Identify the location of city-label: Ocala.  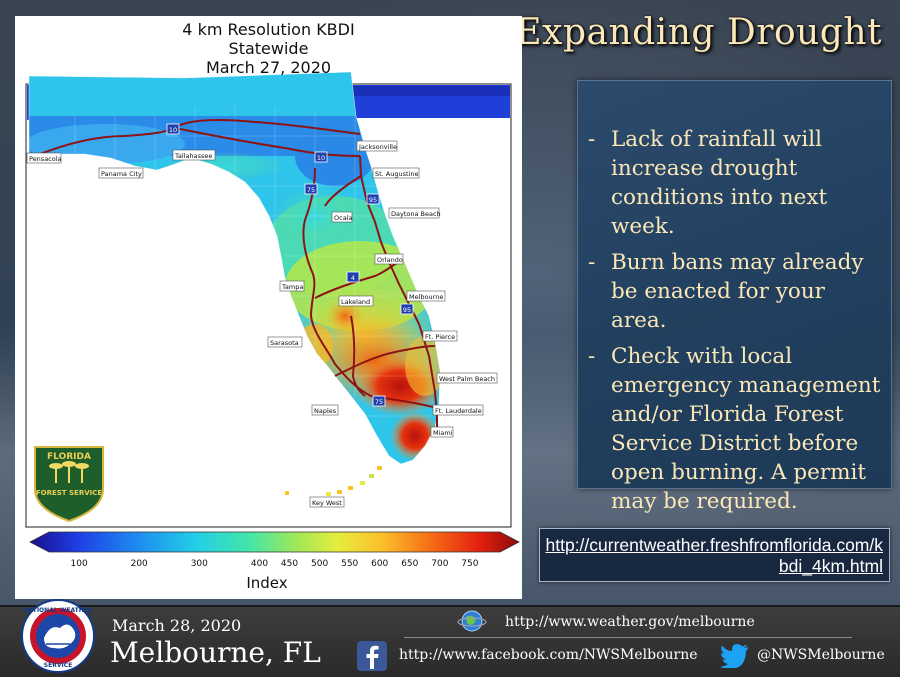
(343, 218).